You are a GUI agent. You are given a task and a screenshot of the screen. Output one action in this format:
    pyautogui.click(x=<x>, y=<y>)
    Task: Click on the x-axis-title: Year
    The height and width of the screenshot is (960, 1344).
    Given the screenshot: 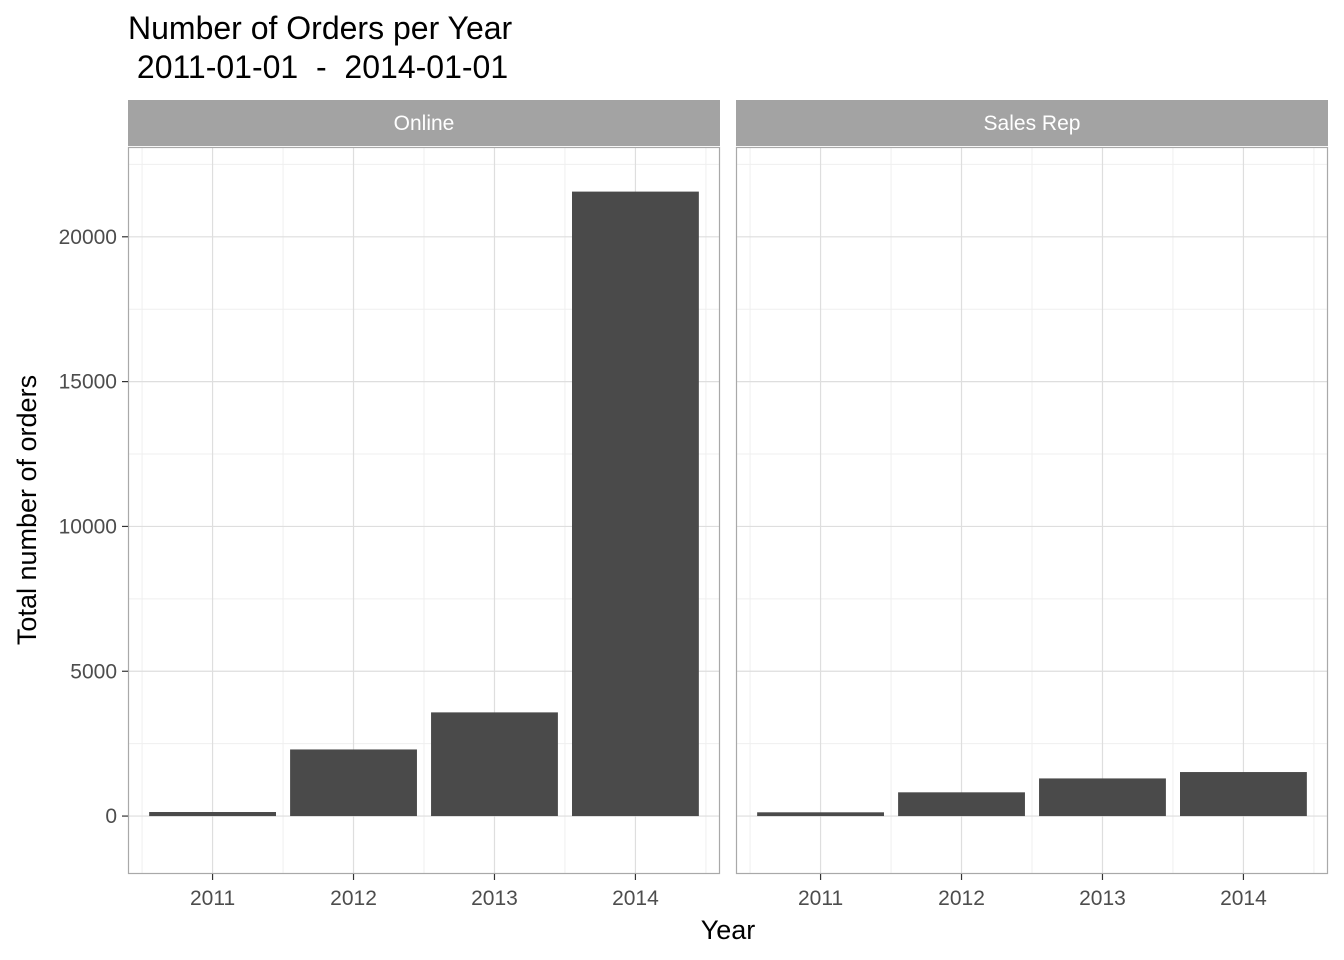 What is the action you would take?
    pyautogui.click(x=728, y=930)
    